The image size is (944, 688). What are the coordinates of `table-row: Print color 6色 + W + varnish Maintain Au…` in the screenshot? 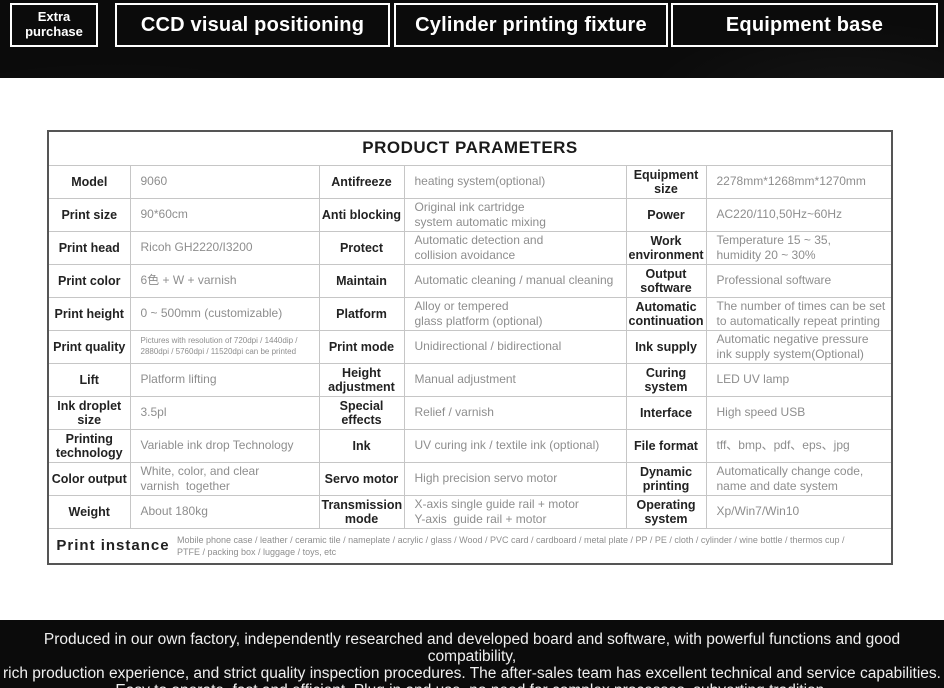 It's located at (470, 280).